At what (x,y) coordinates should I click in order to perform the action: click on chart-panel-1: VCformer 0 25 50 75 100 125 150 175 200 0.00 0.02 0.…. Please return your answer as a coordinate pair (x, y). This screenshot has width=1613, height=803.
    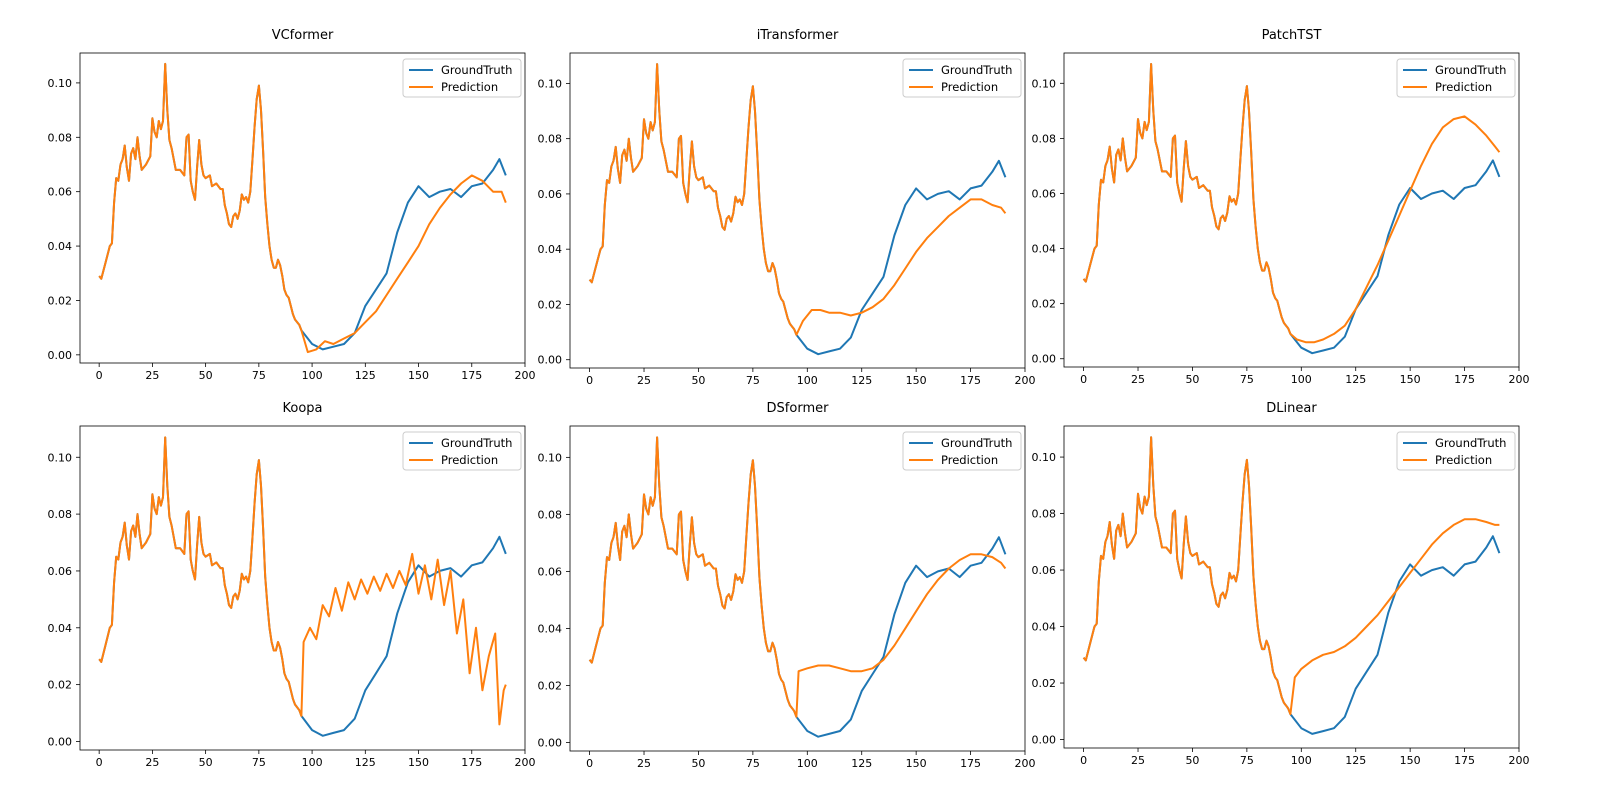
    Looking at the image, I should click on (292, 205).